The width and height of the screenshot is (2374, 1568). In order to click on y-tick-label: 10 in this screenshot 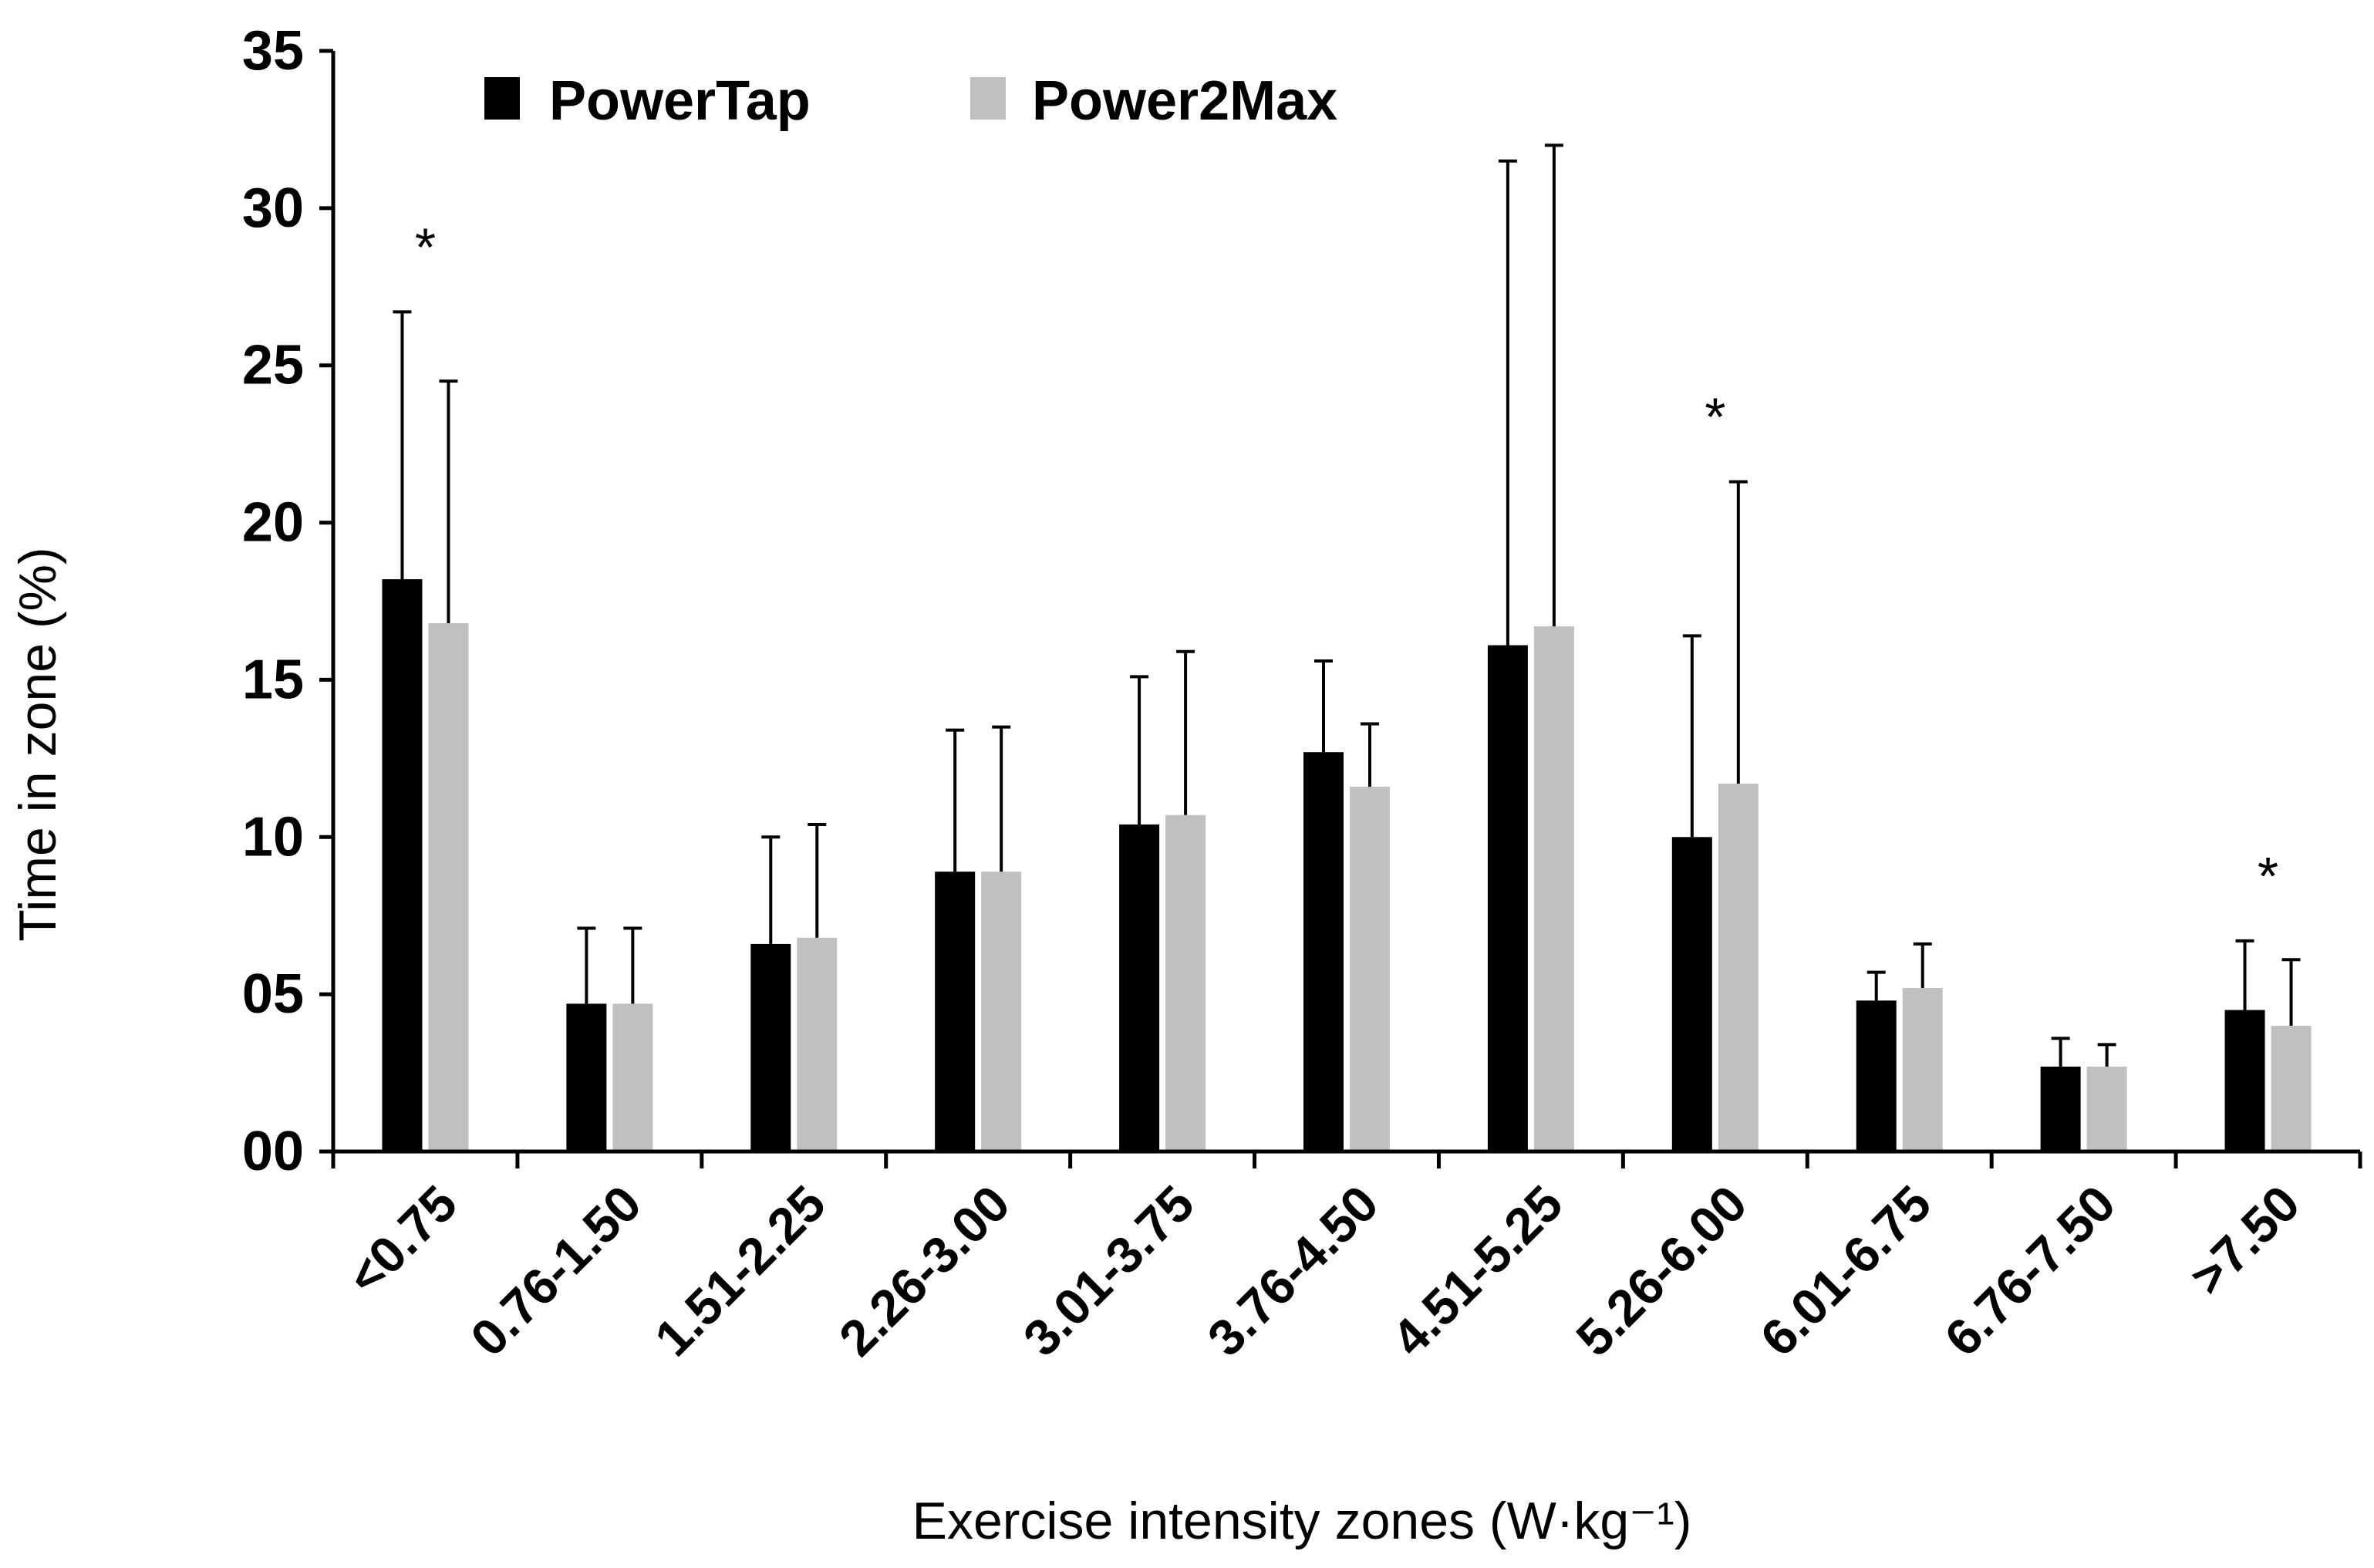, I will do `click(273, 837)`.